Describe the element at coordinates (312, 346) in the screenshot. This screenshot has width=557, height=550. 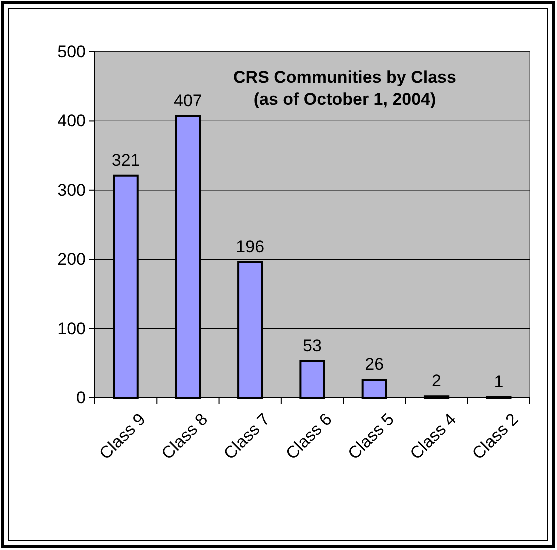
I see `data-label: 53` at that location.